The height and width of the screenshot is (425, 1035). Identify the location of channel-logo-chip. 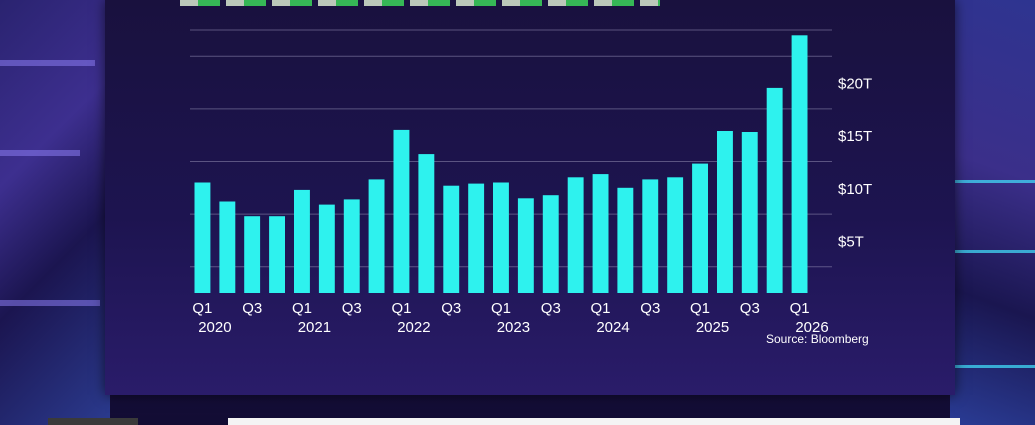
(93, 421).